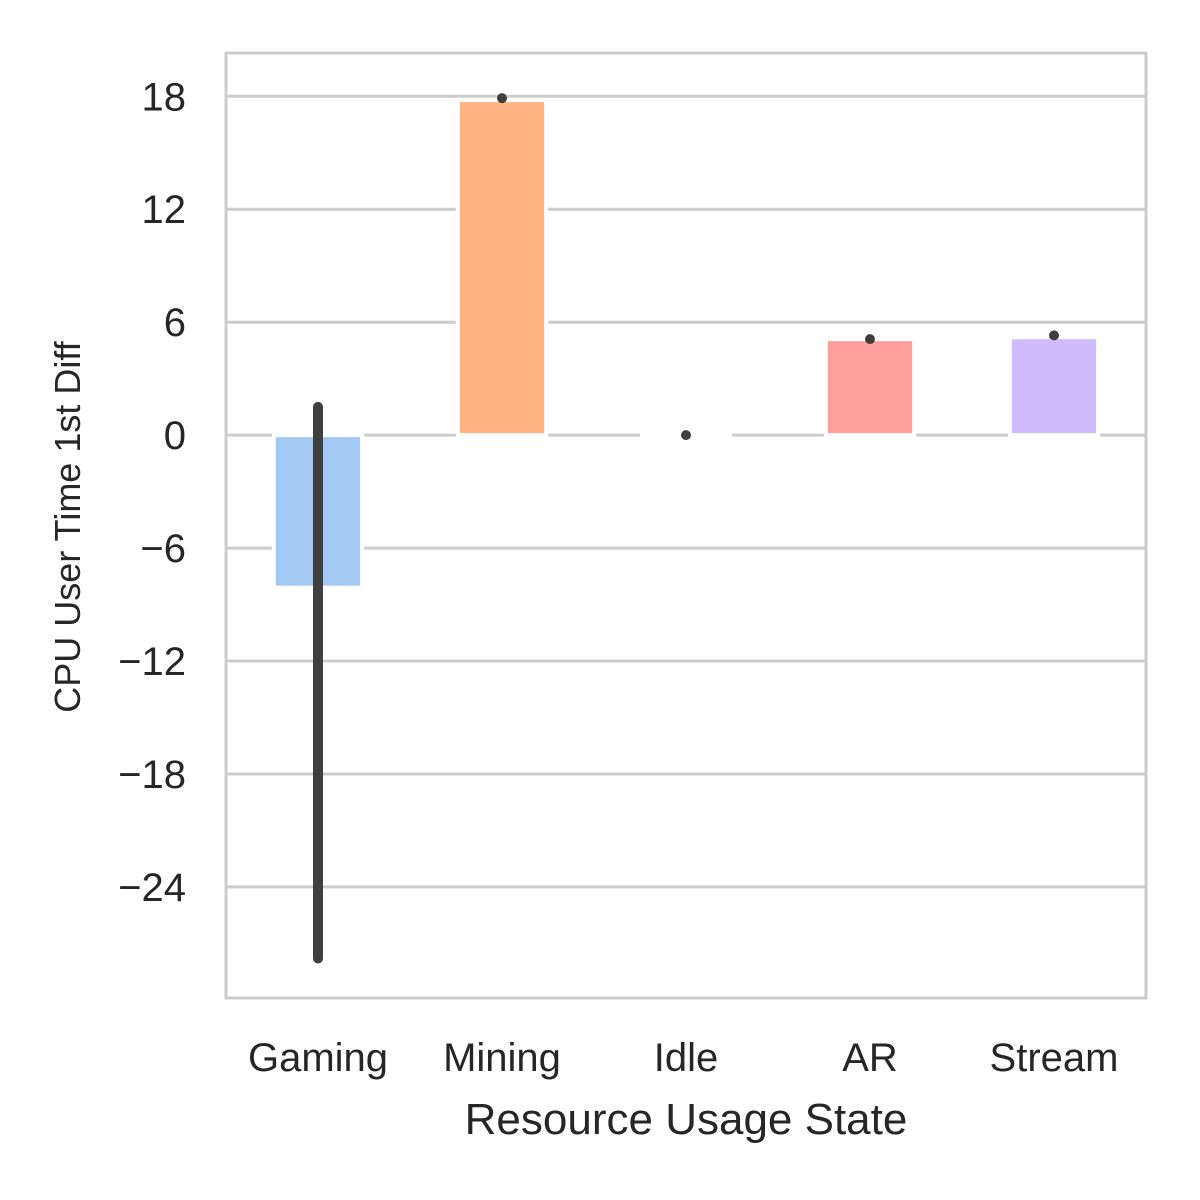 This screenshot has height=1200, width=1200. Describe the element at coordinates (152, 662) in the screenshot. I see `y-tick-label: −12` at that location.